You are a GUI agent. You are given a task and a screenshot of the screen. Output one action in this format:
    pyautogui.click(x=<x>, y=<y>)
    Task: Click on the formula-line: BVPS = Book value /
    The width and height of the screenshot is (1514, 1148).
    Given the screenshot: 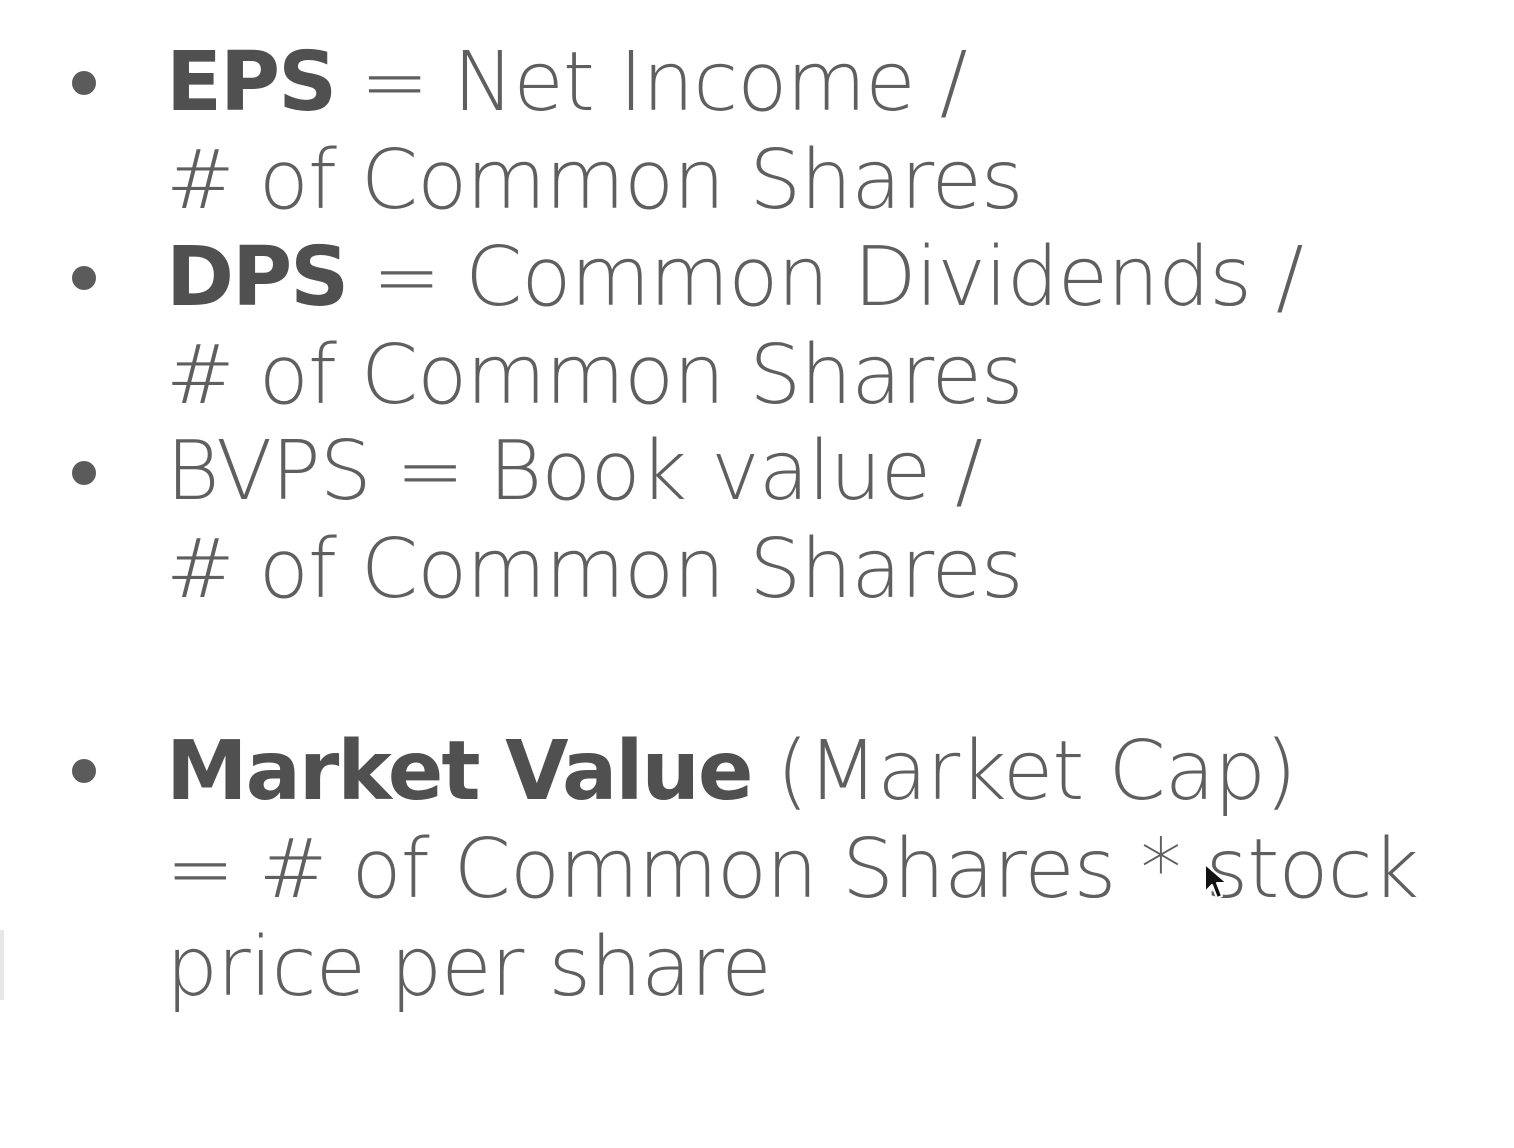 What is the action you would take?
    pyautogui.click(x=574, y=471)
    